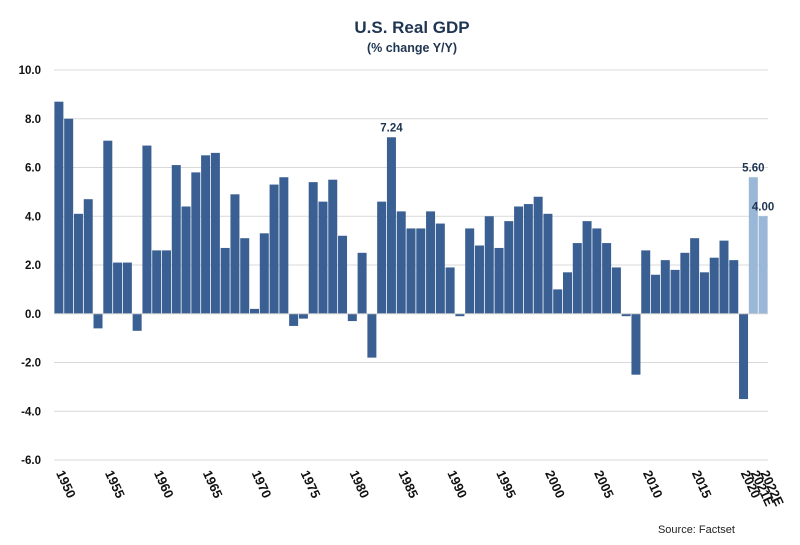  Describe the element at coordinates (59, 207) in the screenshot. I see `bar-1950` at that location.